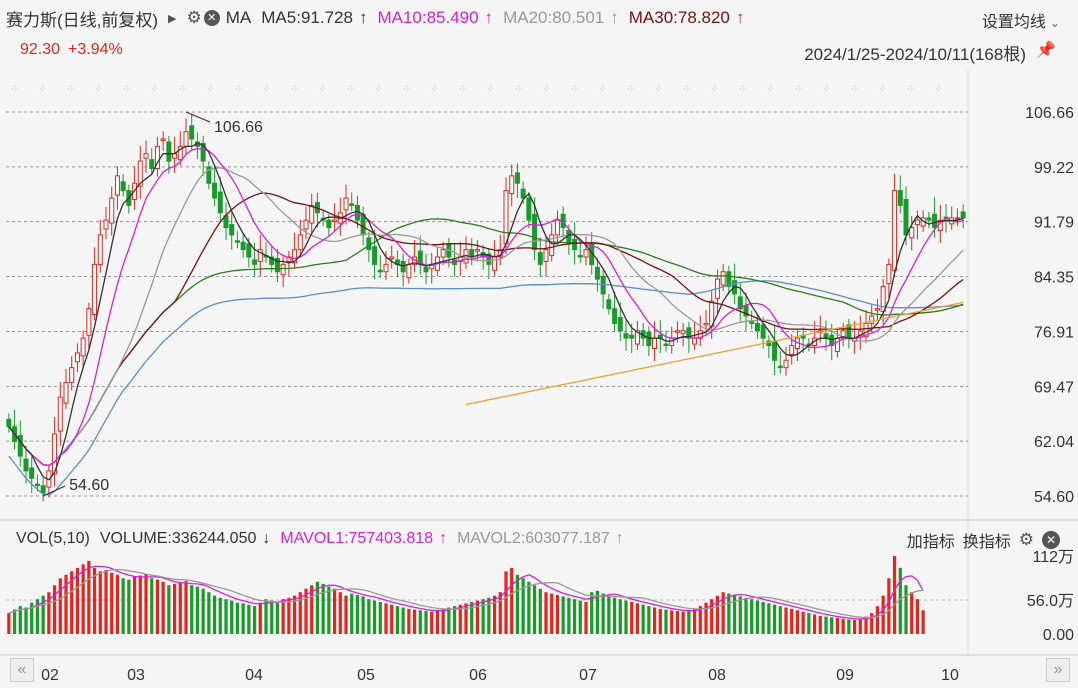 The height and width of the screenshot is (688, 1078). I want to click on expand-triangle-icon: ▶, so click(172, 18).